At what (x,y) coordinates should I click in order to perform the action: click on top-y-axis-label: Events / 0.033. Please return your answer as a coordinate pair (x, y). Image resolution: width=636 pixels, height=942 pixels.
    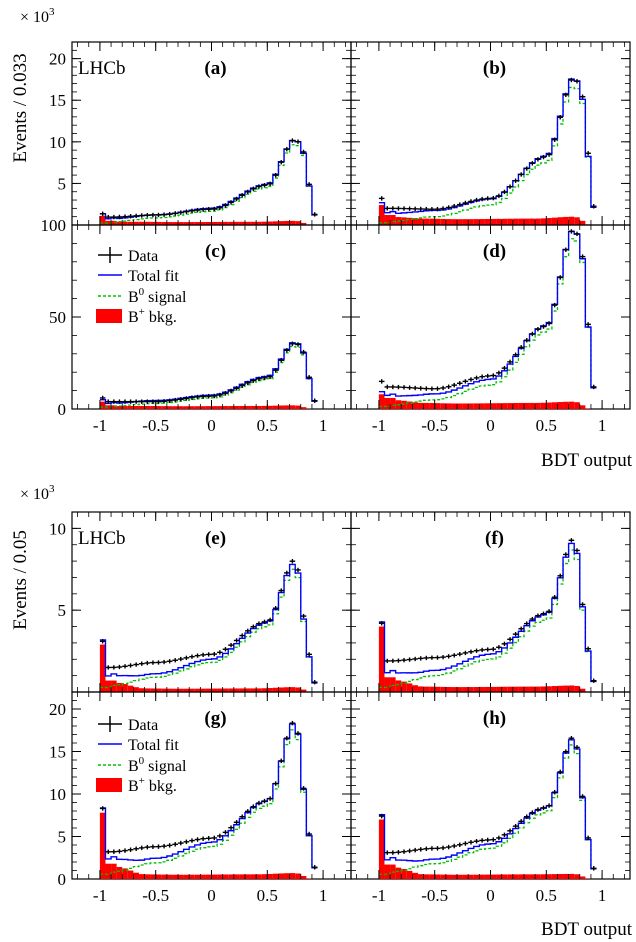
    Looking at the image, I should click on (20, 107).